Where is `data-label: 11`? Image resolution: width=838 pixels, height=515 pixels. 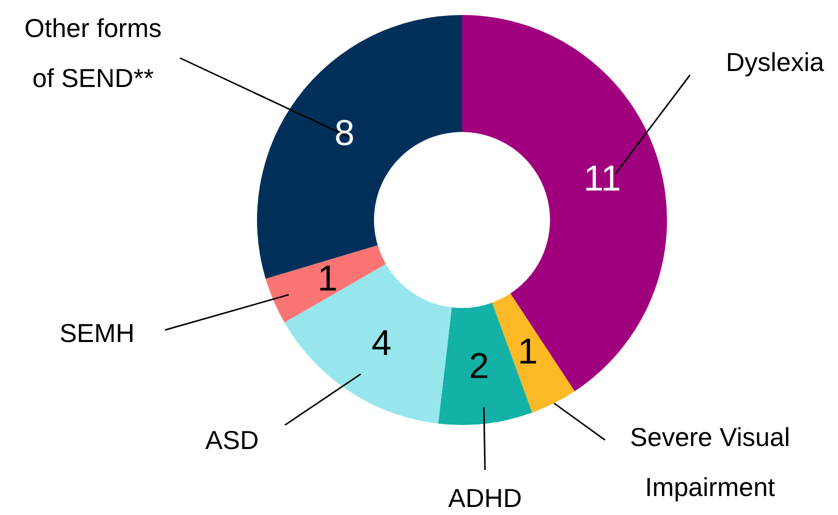
data-label: 11 is located at coordinates (603, 177).